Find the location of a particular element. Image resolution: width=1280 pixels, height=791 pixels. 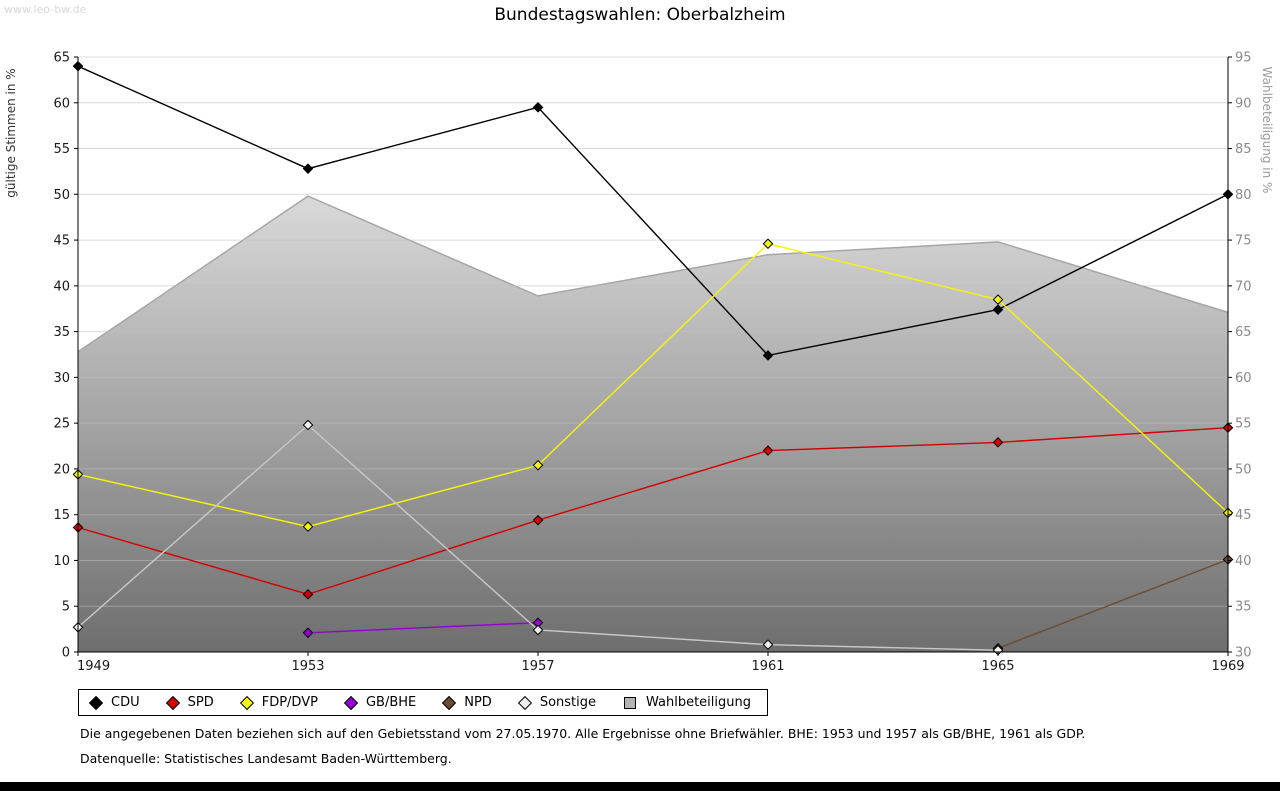

right-tick-label: 40 is located at coordinates (1243, 561).